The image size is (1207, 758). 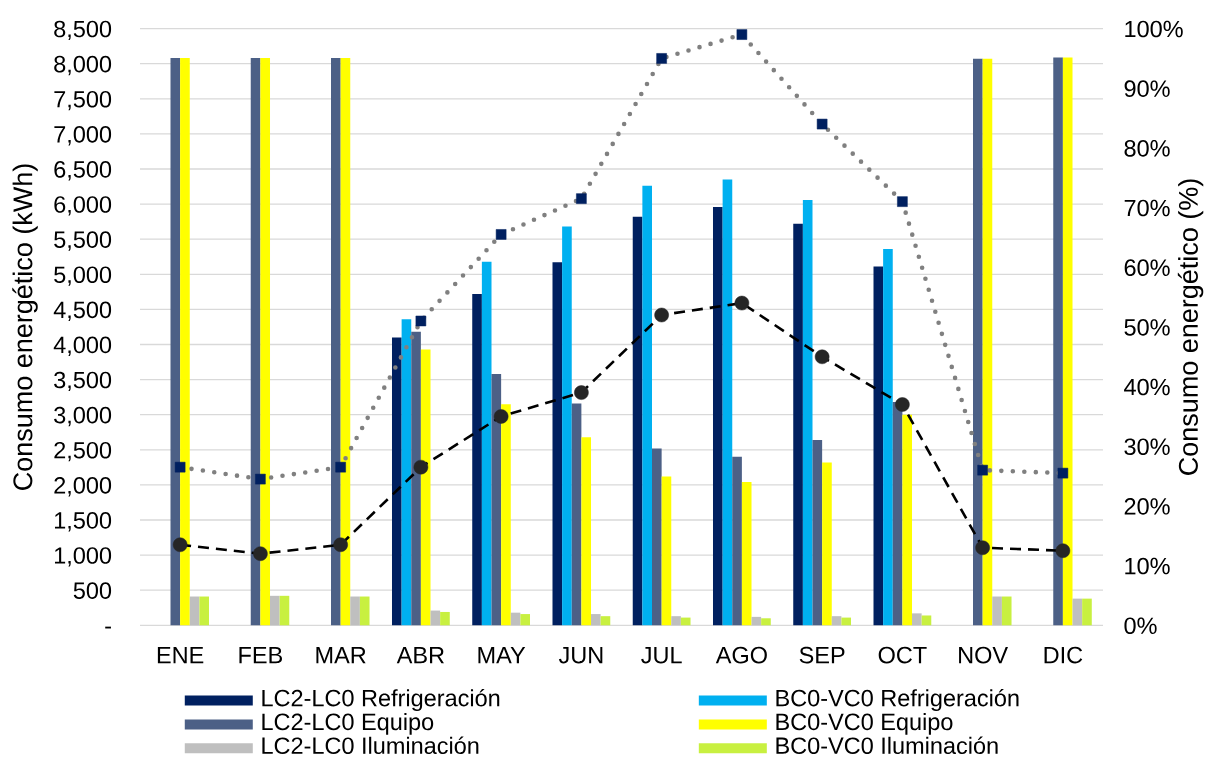 I want to click on y-tick-label: 7,000, so click(x=83, y=136).